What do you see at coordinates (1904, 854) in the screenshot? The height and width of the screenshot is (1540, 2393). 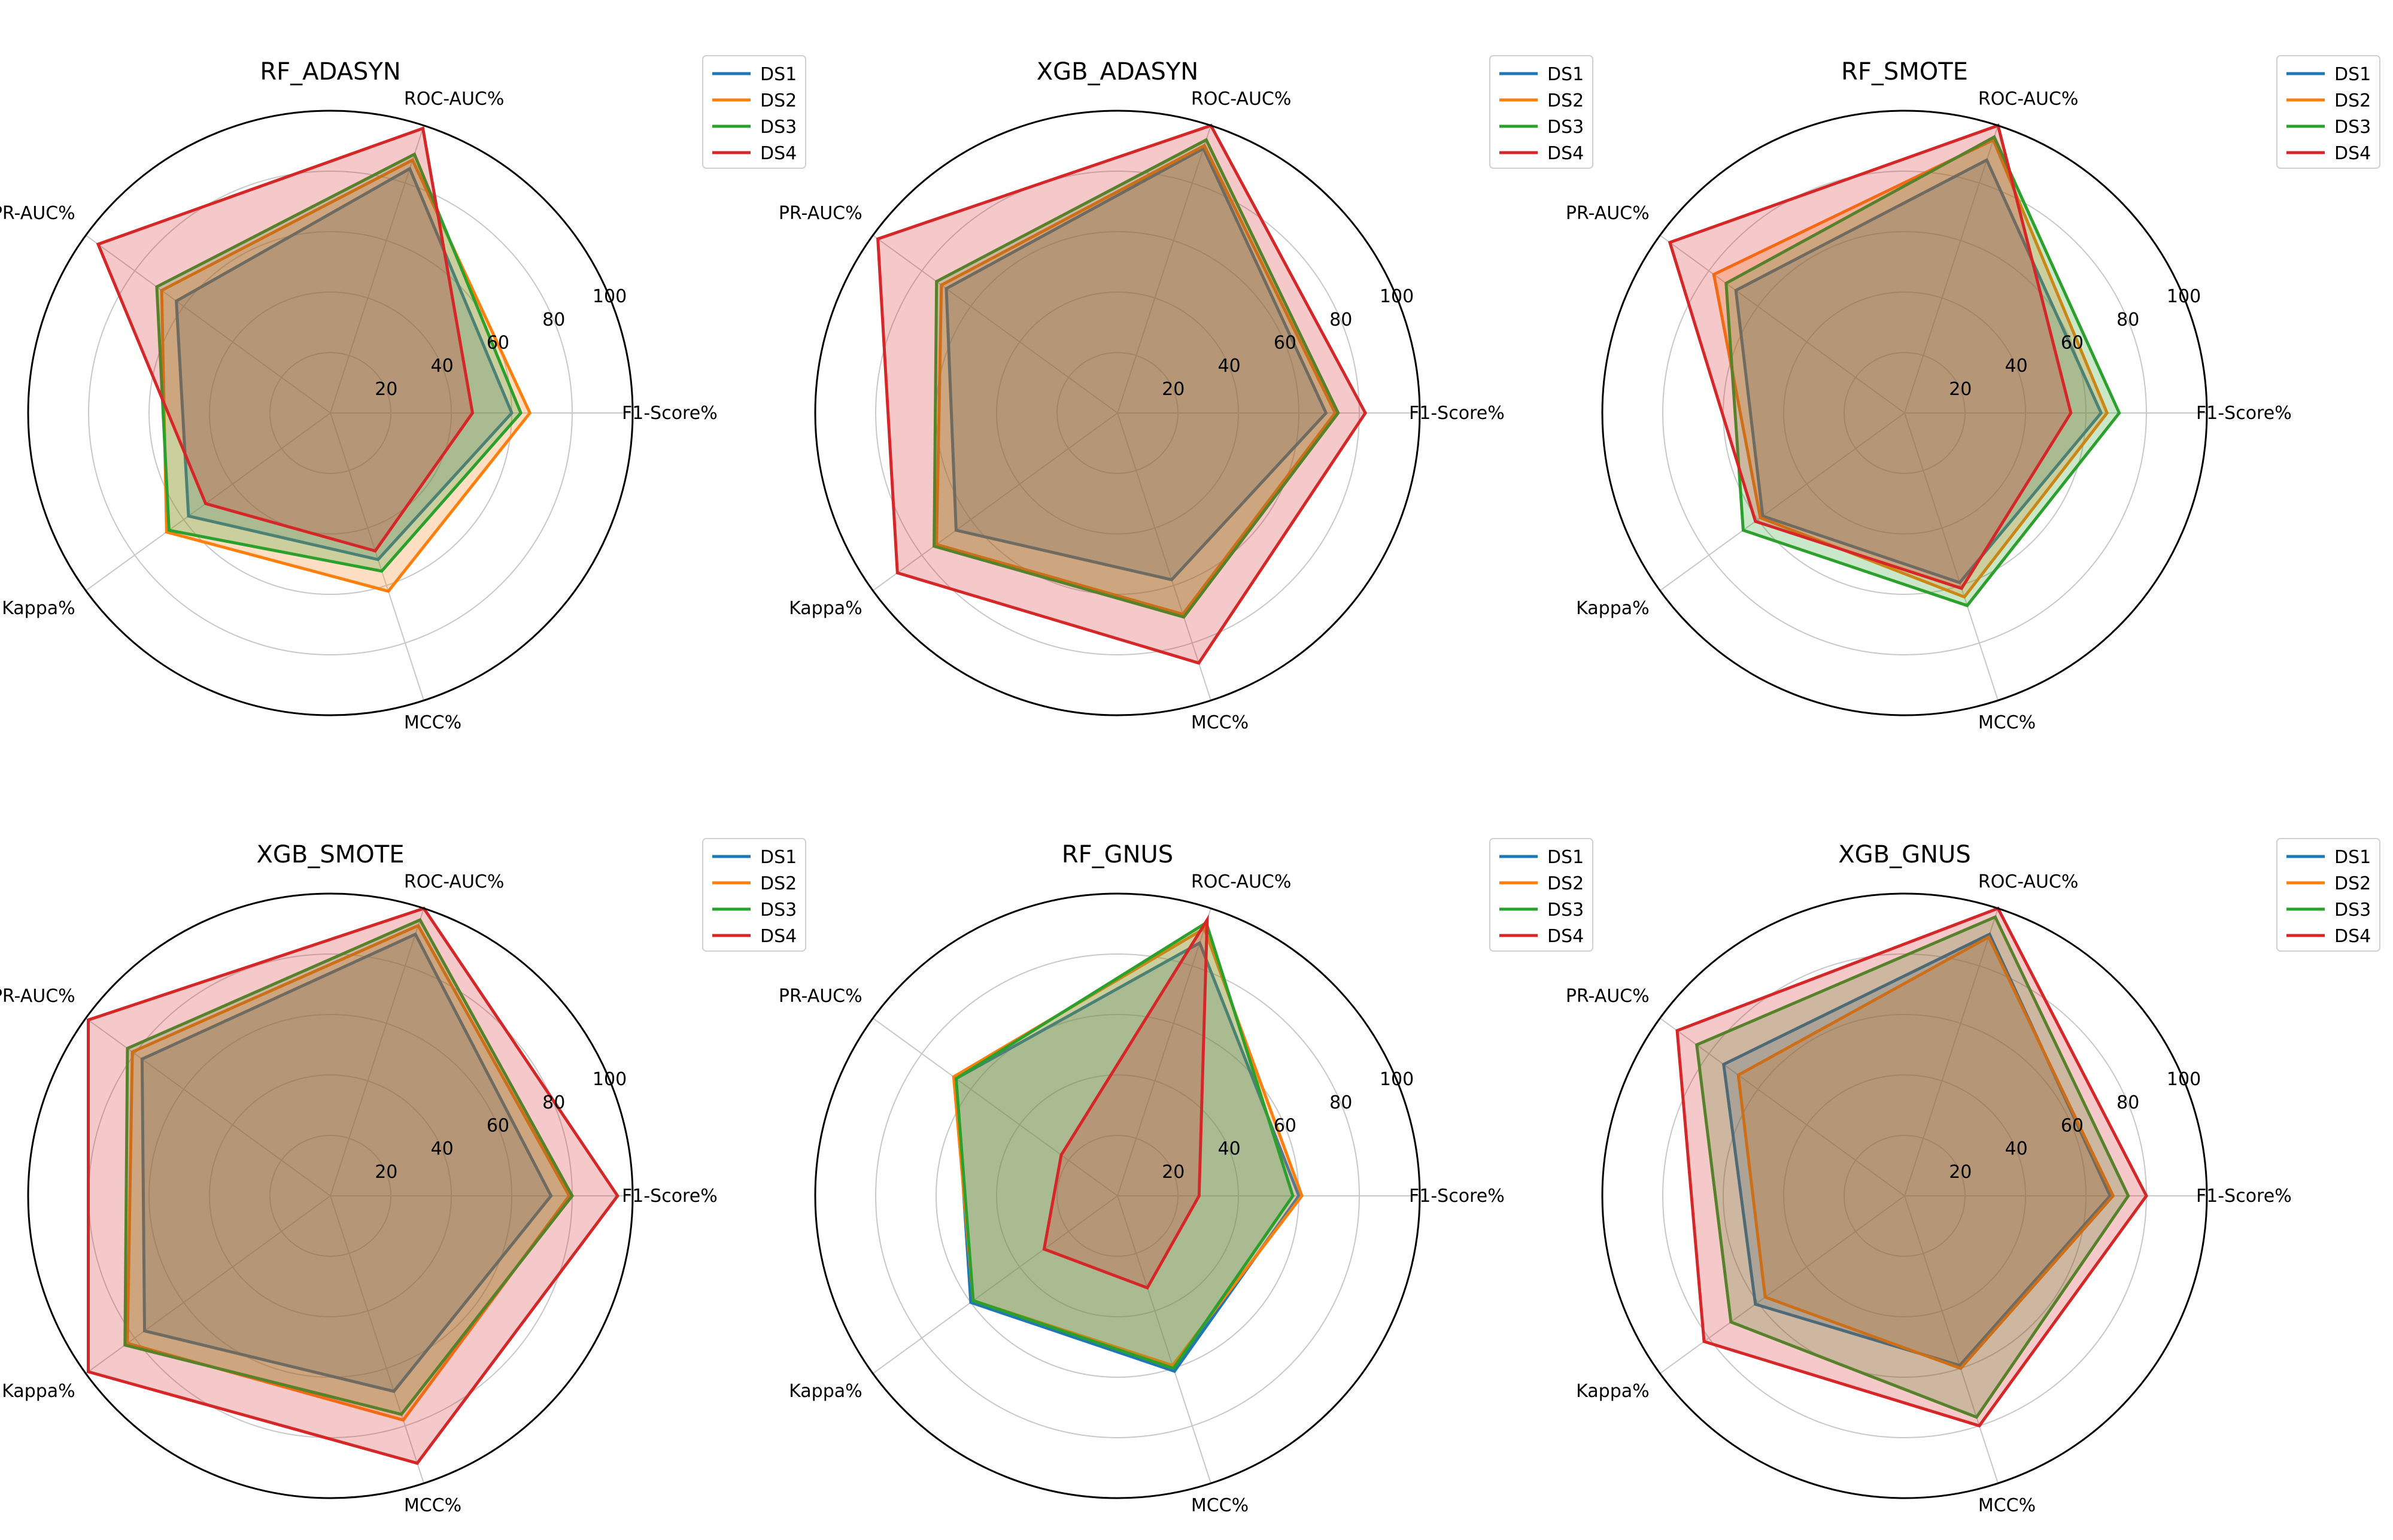 I see `chart-title: XGB_GNUS` at bounding box center [1904, 854].